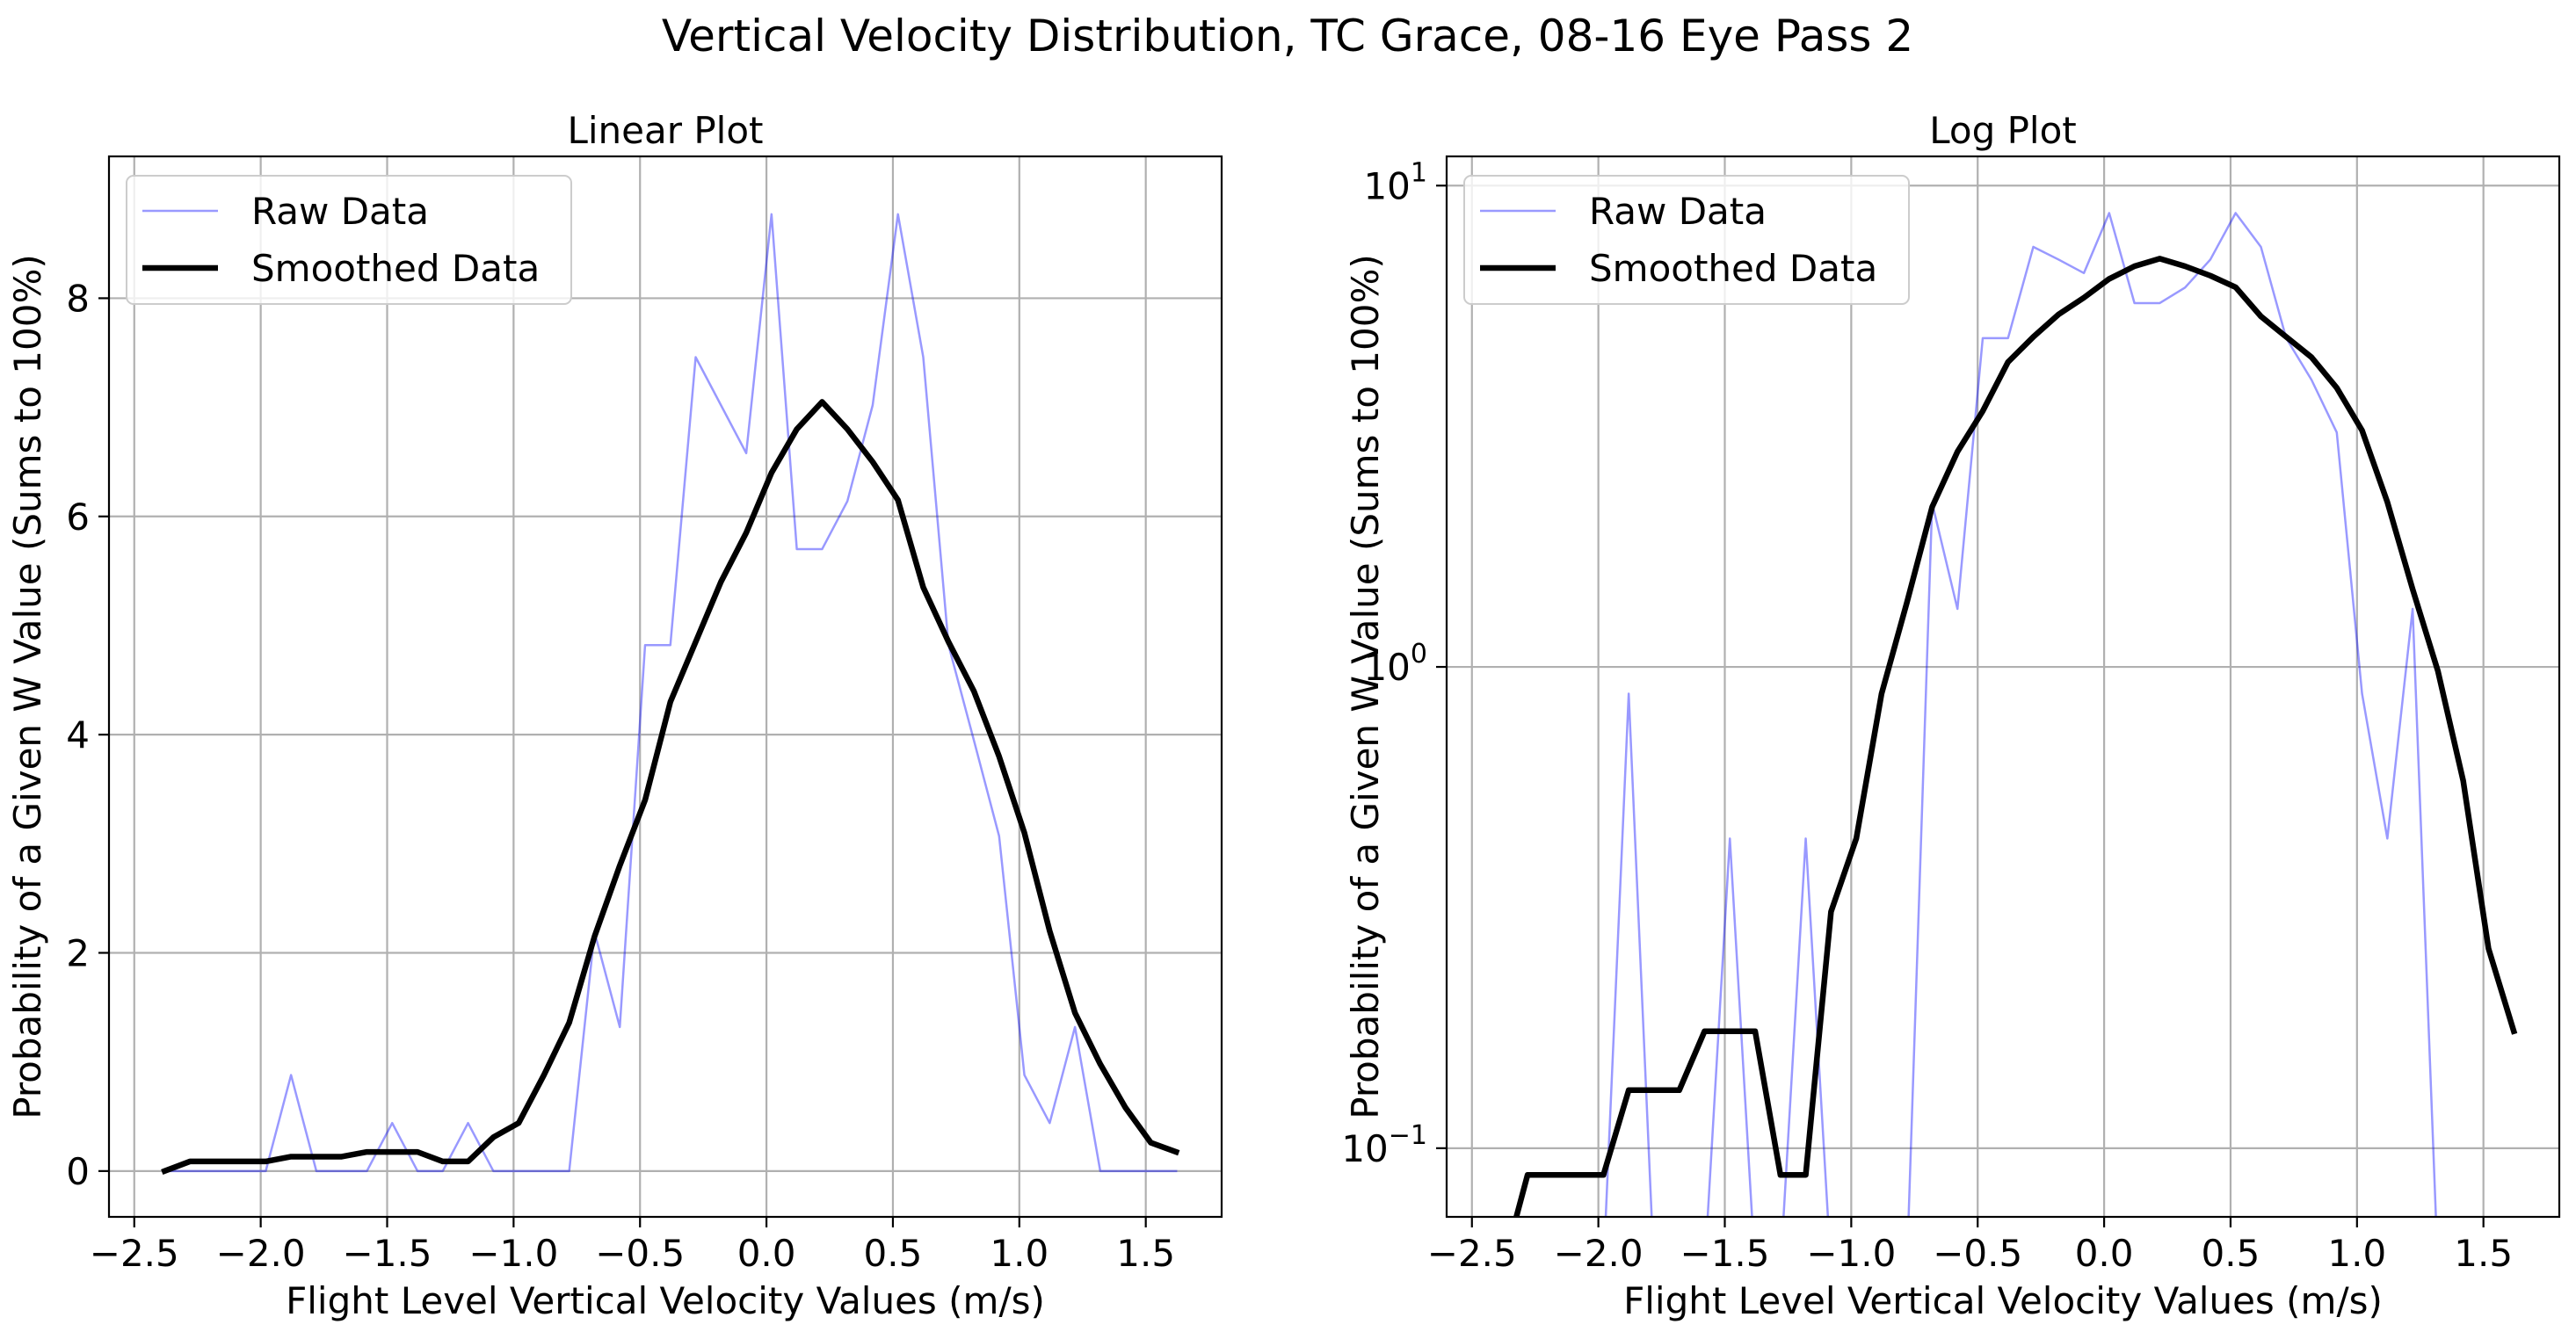  I want to click on y-tick-label: 10¹, so click(1395, 182).